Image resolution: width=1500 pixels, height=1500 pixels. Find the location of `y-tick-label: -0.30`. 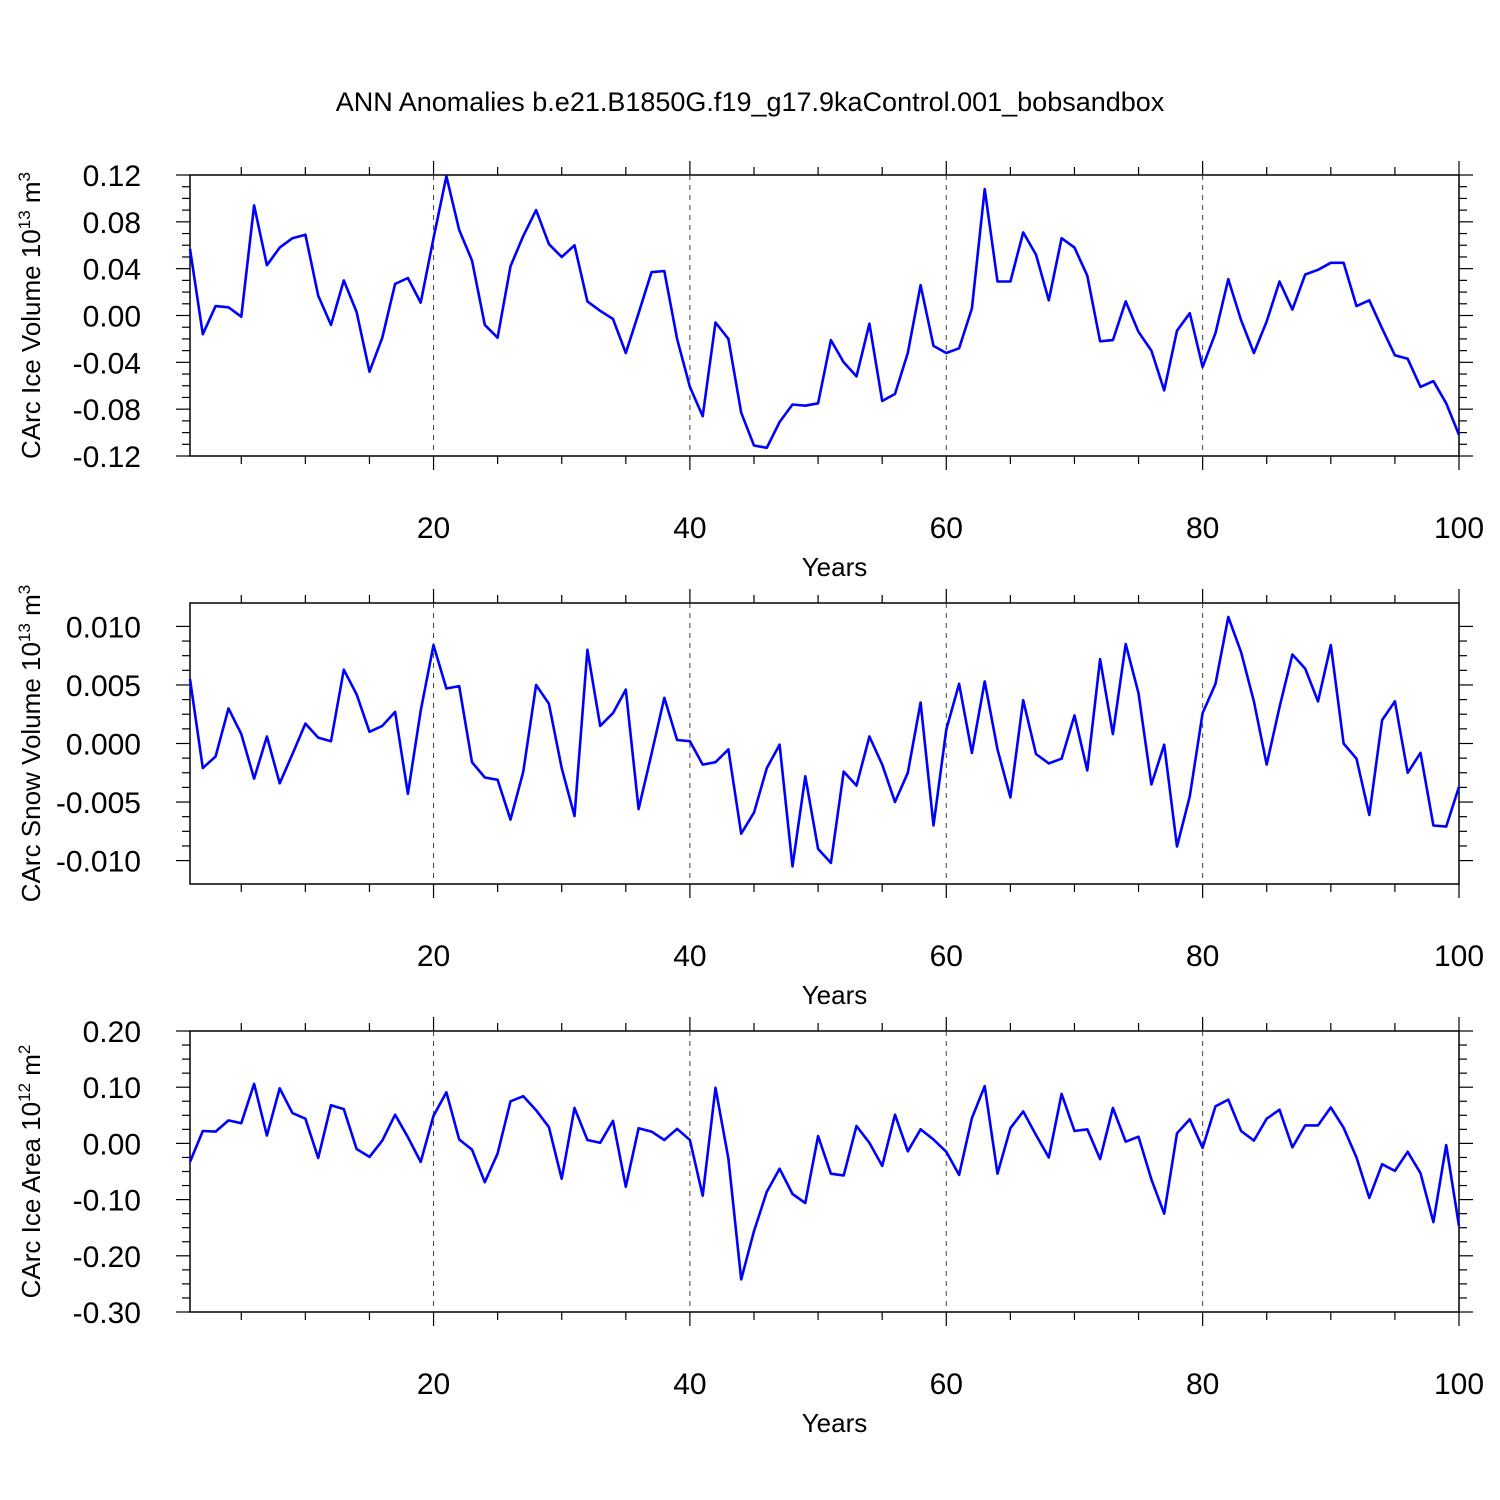

y-tick-label: -0.30 is located at coordinates (107, 1313).